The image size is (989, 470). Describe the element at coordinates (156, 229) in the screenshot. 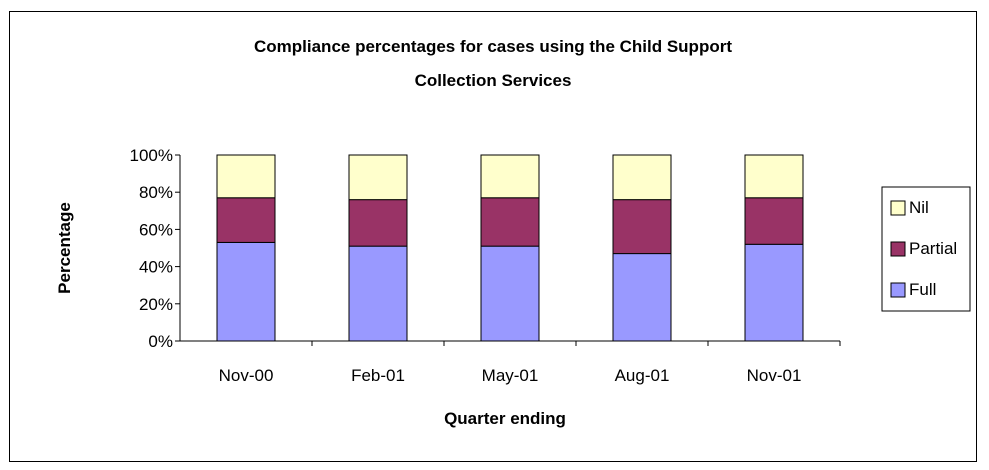

I see `y-tick-label: 60%` at that location.